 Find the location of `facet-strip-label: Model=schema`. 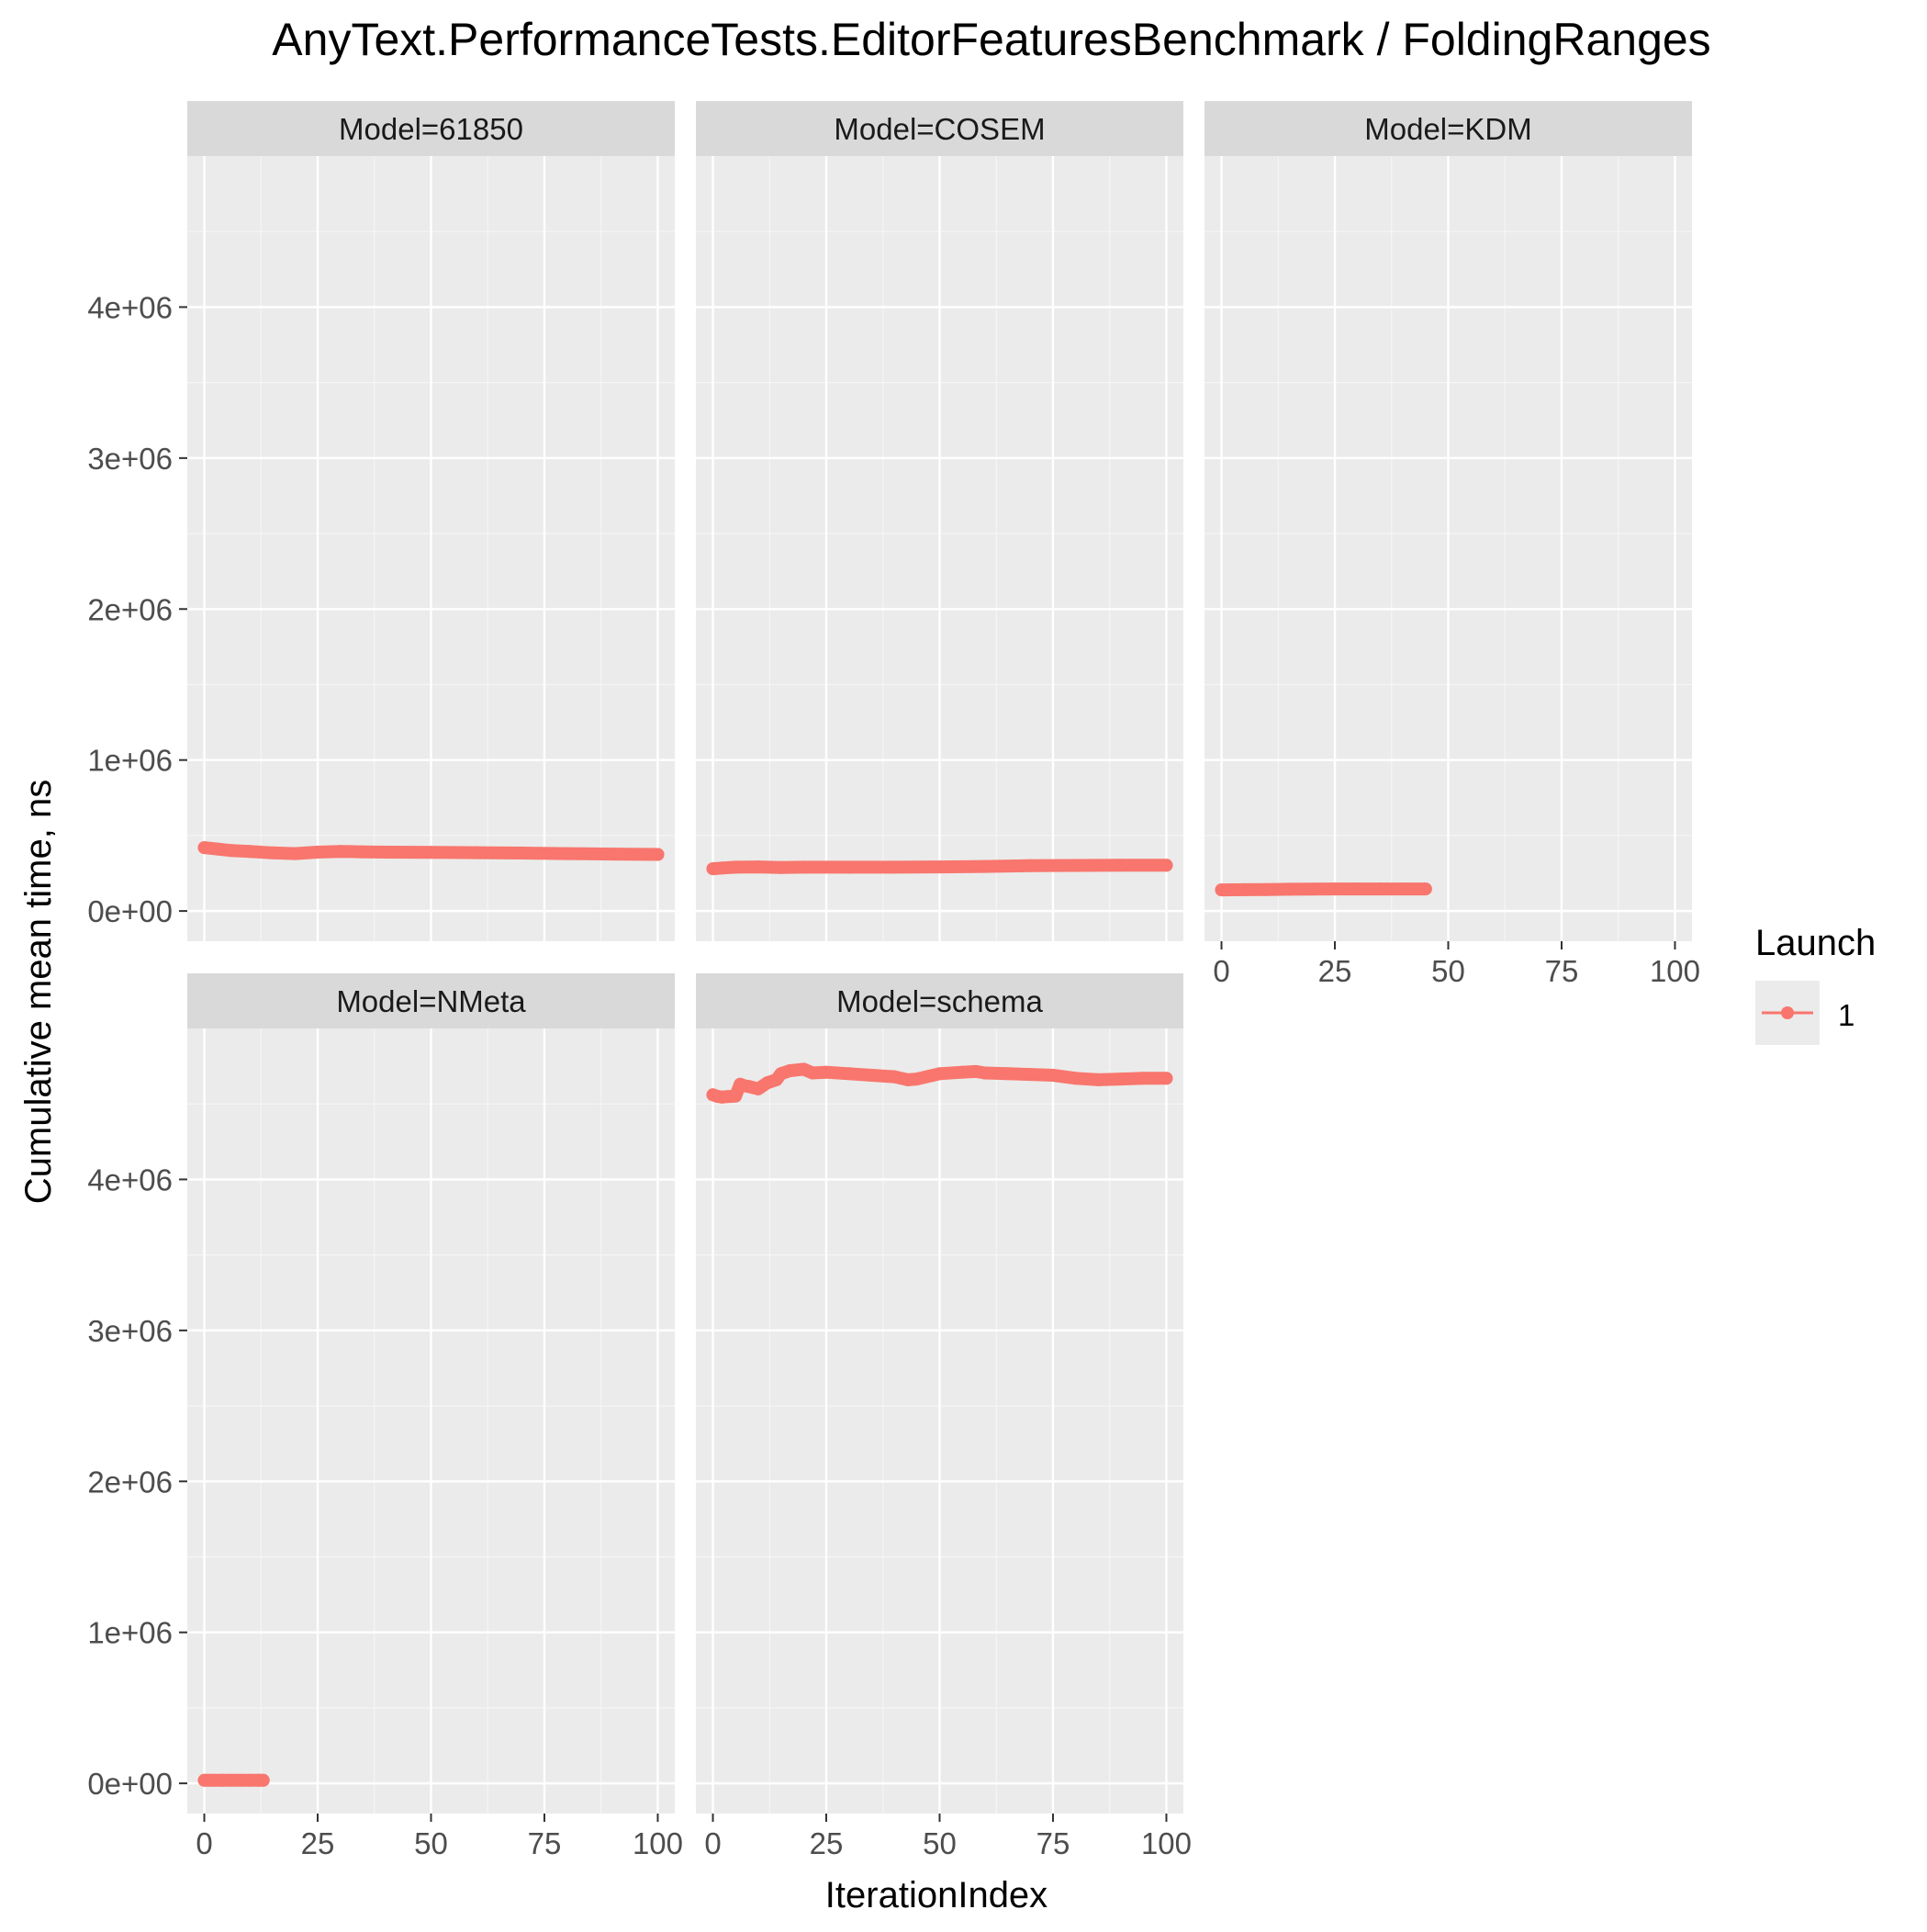

facet-strip-label: Model=schema is located at coordinates (940, 1001).